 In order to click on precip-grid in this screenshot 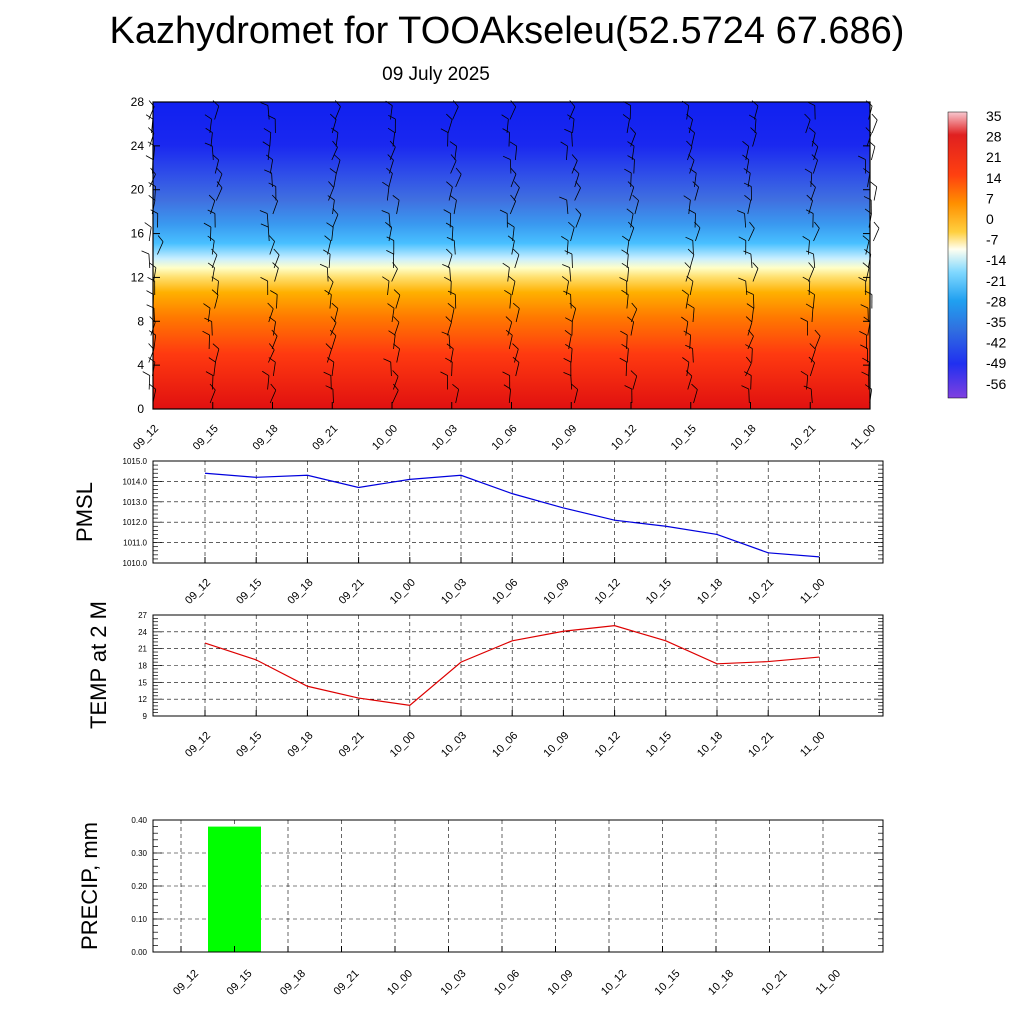, I will do `click(518, 886)`.